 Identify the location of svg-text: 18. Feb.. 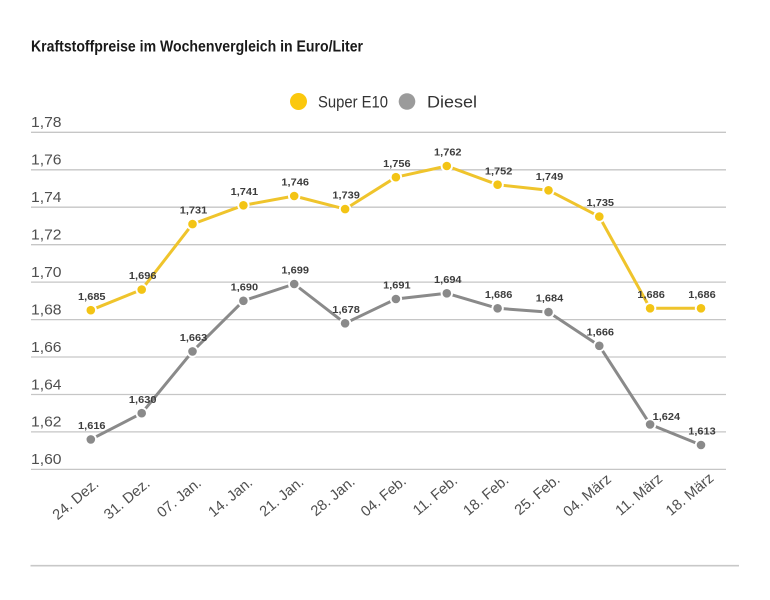
(487, 495).